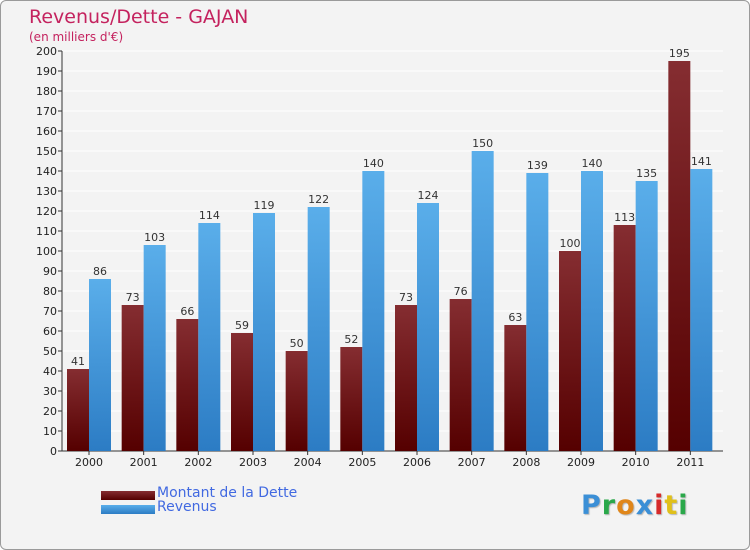  What do you see at coordinates (139, 17) in the screenshot?
I see `chart-title: Revenus/Dette - GAJAN` at bounding box center [139, 17].